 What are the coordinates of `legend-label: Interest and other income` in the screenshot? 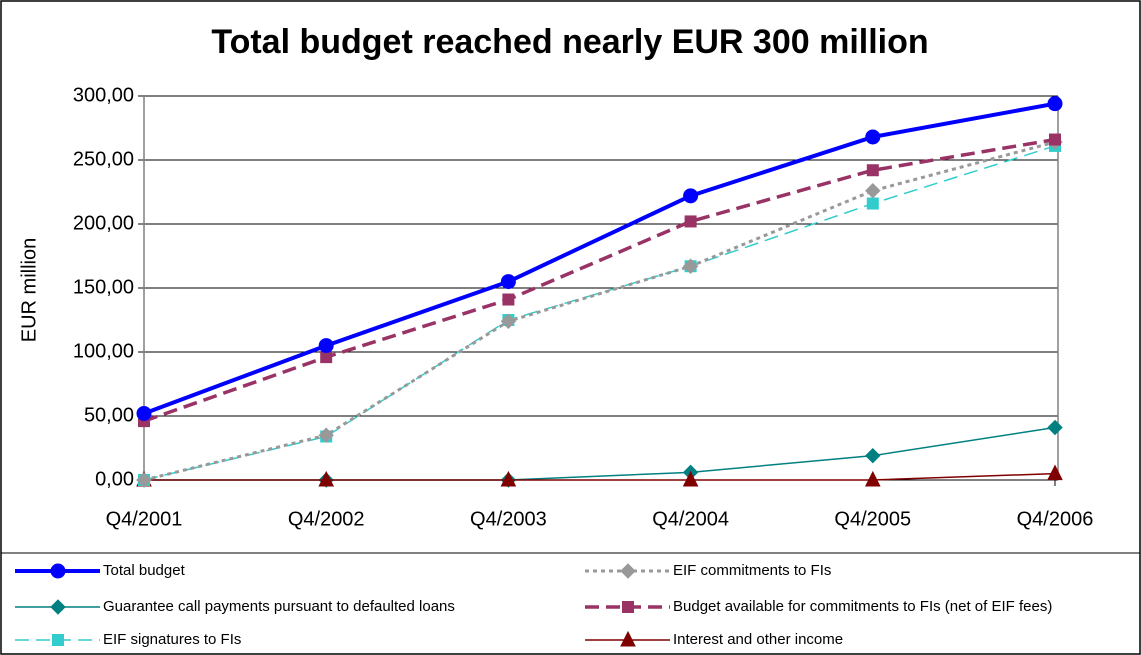 It's located at (758, 639).